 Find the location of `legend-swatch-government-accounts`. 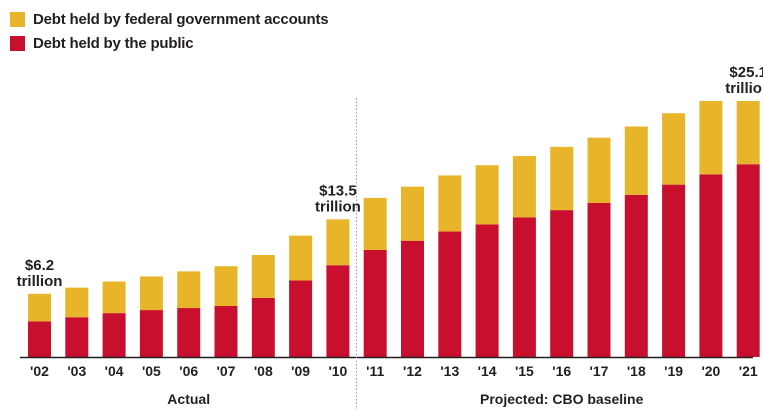

legend-swatch-government-accounts is located at coordinates (17, 19).